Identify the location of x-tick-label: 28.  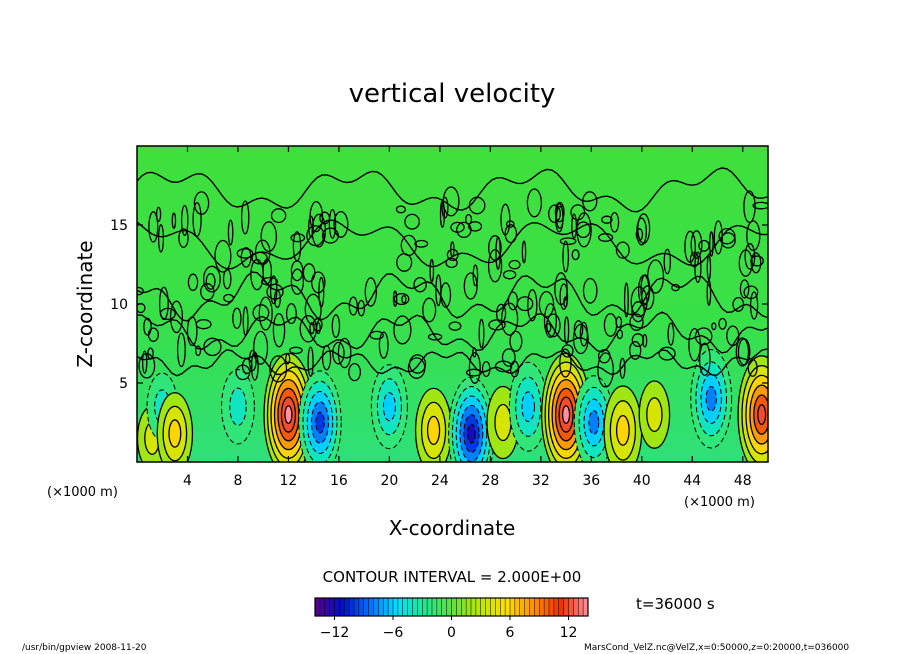
(490, 481).